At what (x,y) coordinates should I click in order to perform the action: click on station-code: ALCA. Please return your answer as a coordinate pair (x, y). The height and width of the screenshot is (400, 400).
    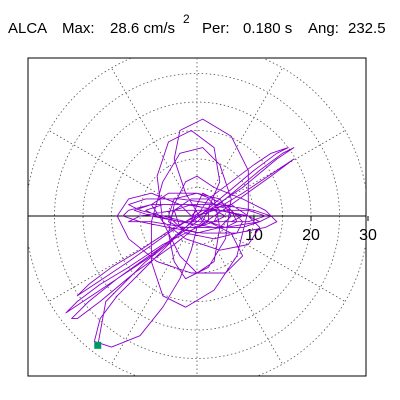
    Looking at the image, I should click on (28, 28).